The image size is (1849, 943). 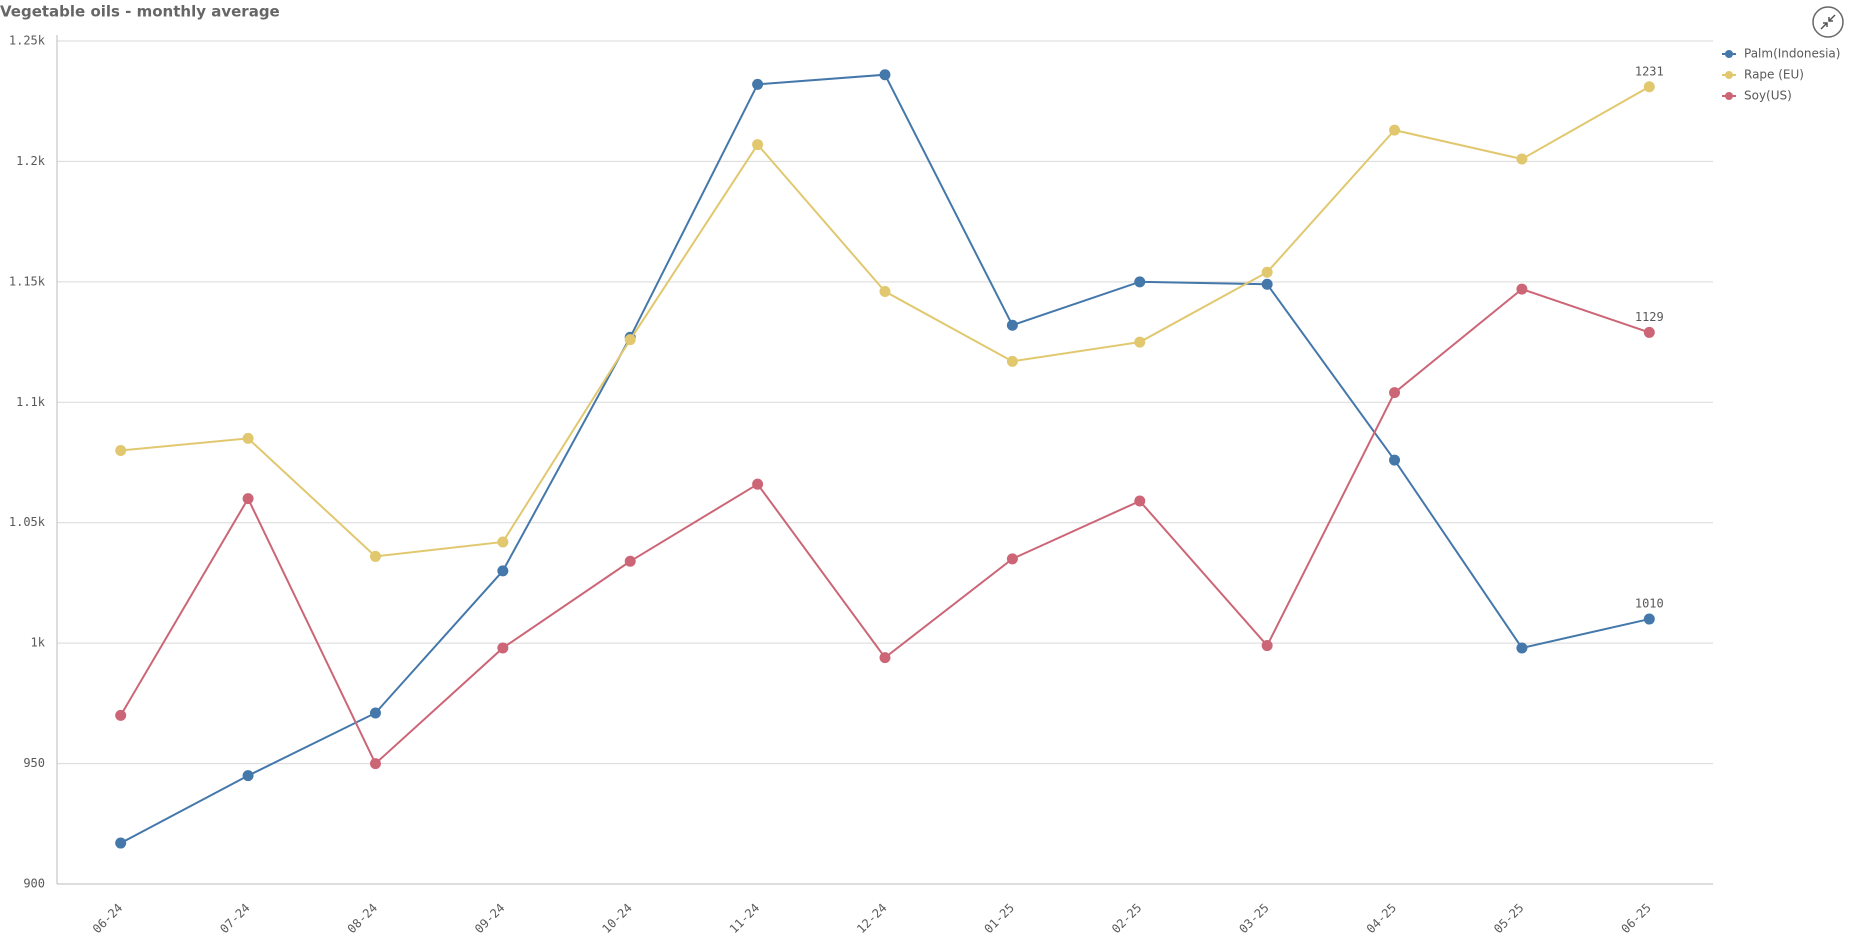 What do you see at coordinates (1774, 75) in the screenshot?
I see `legend-label: Rape (EU)` at bounding box center [1774, 75].